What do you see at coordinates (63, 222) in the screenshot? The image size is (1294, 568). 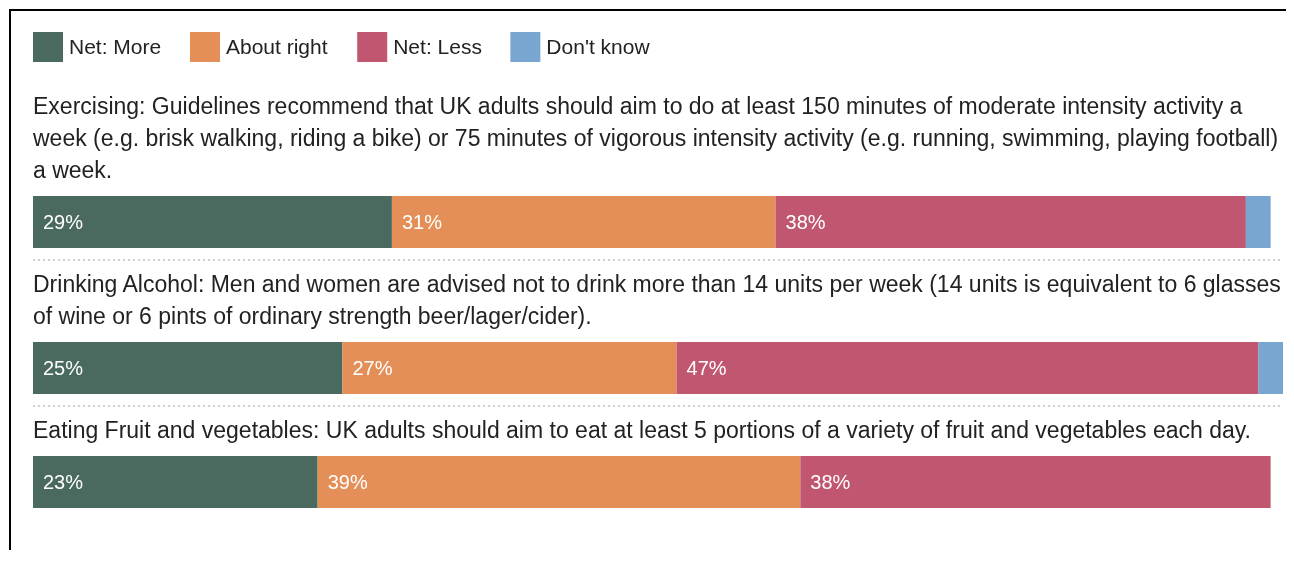 I see `data-label: 29%` at bounding box center [63, 222].